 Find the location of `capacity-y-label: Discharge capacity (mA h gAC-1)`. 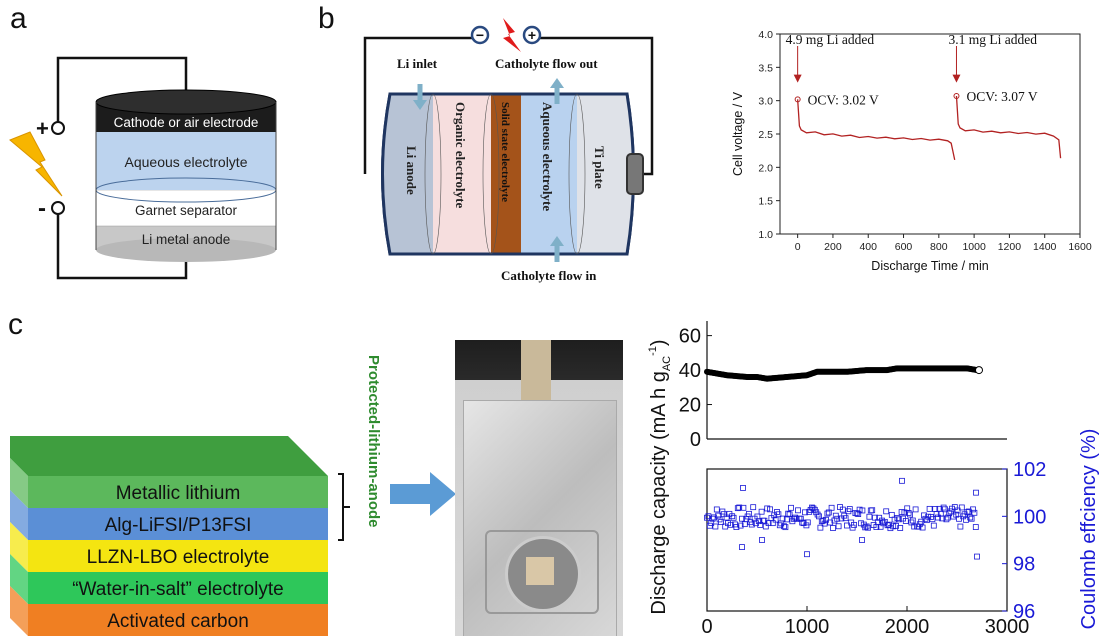

capacity-y-label: Discharge capacity (mA h gAC-1) is located at coordinates (660, 476).